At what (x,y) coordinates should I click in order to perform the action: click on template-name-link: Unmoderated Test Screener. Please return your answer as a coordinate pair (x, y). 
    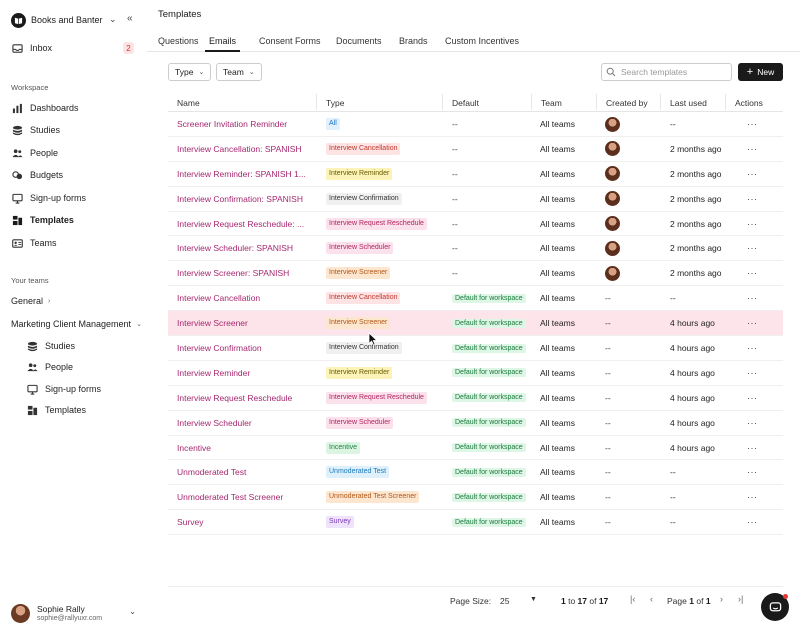
    Looking at the image, I should click on (230, 497).